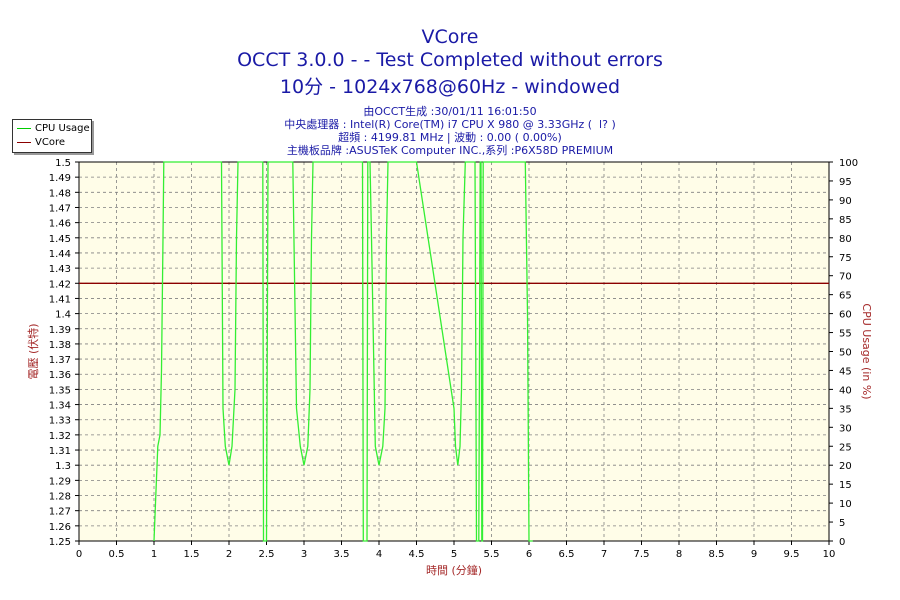 This screenshot has height=600, width=900. I want to click on y2-tick-label: 95, so click(845, 182).